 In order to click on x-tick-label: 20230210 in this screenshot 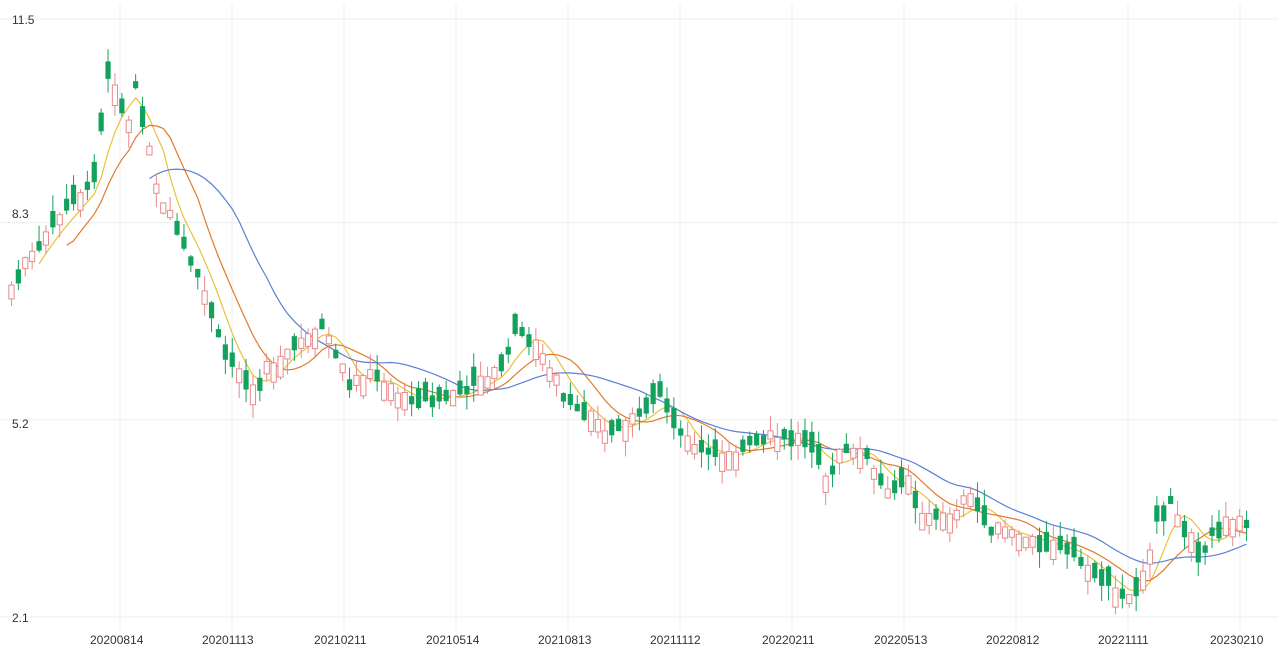, I will do `click(1237, 640)`.